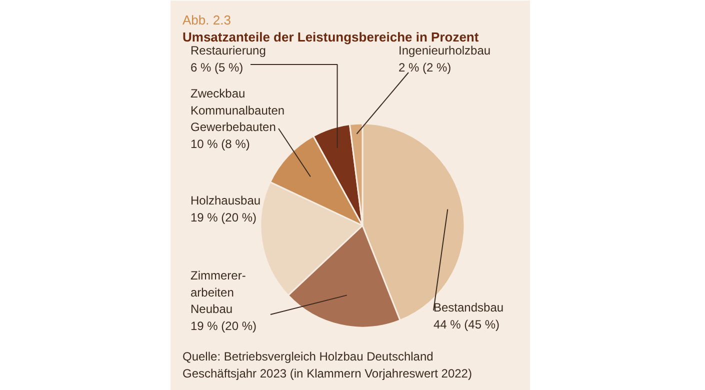 Image resolution: width=705 pixels, height=390 pixels. What do you see at coordinates (331, 37) in the screenshot?
I see `chart-subtitle: Umsatzanteile der Leistungsbereiche in Prozent` at bounding box center [331, 37].